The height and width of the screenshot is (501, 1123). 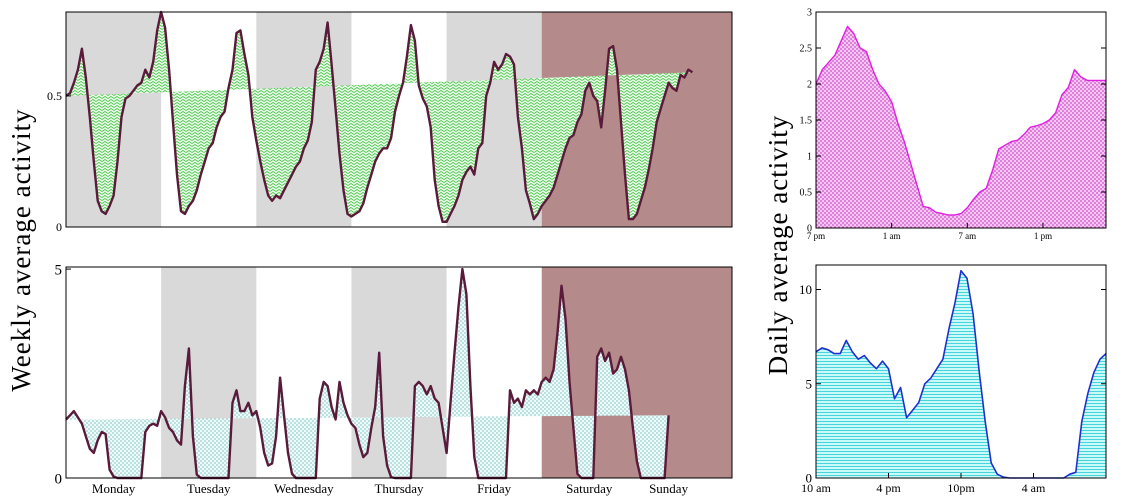 I want to click on x-tick-label: 10 am, so click(x=816, y=488).